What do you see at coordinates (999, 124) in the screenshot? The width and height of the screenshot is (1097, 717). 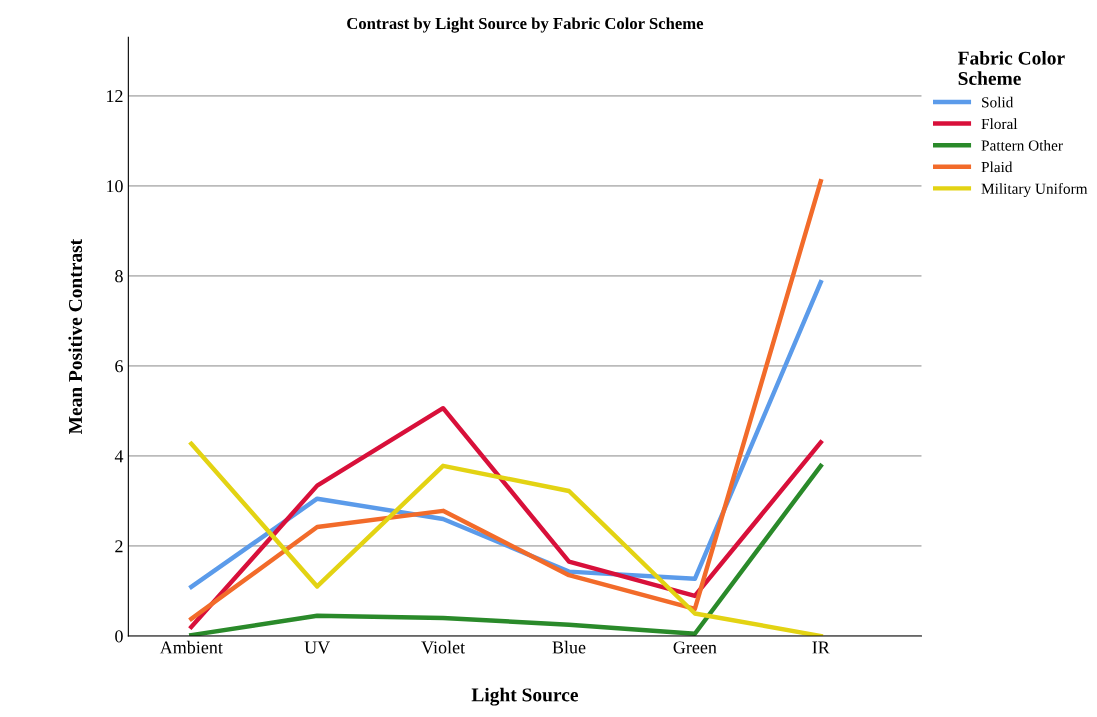 I see `legend-label: Floral` at bounding box center [999, 124].